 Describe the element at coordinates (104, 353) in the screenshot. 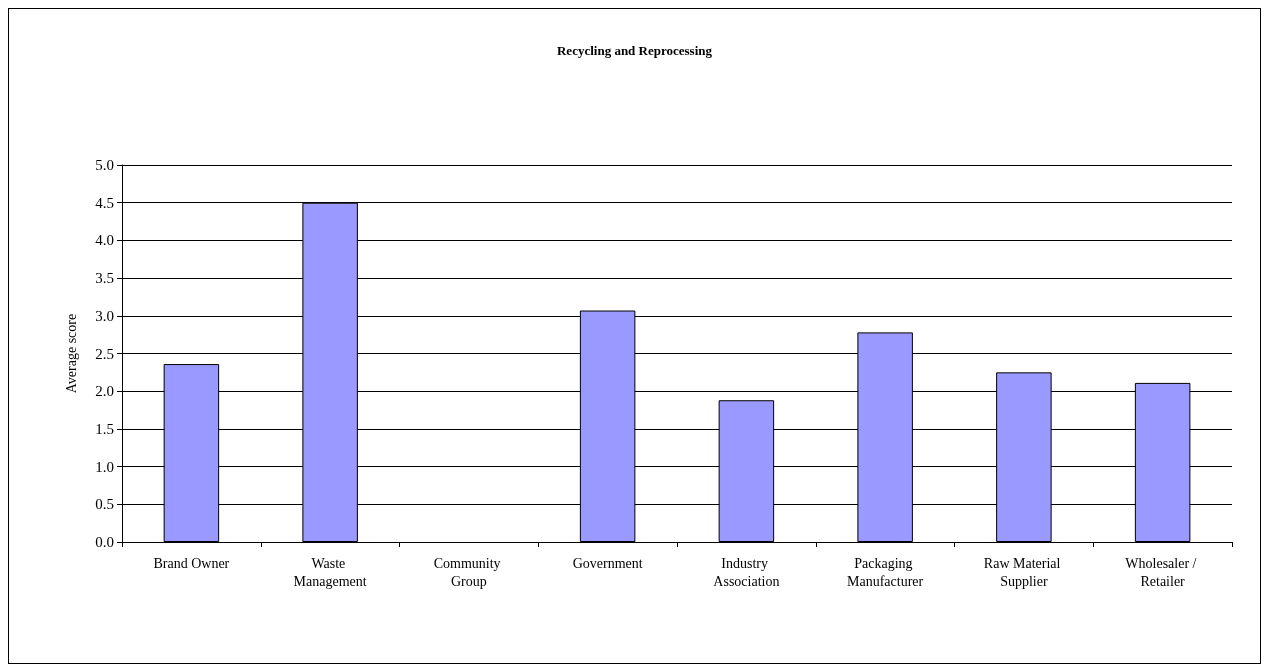

I see `y-tick-label: 2.5` at that location.